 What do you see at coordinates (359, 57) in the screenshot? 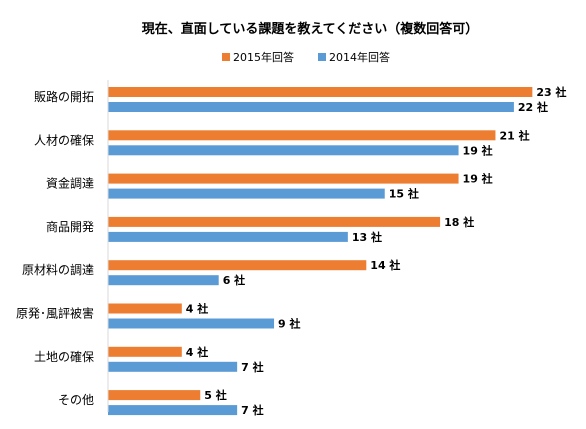
I see `legend-label-1: 2014年回答` at bounding box center [359, 57].